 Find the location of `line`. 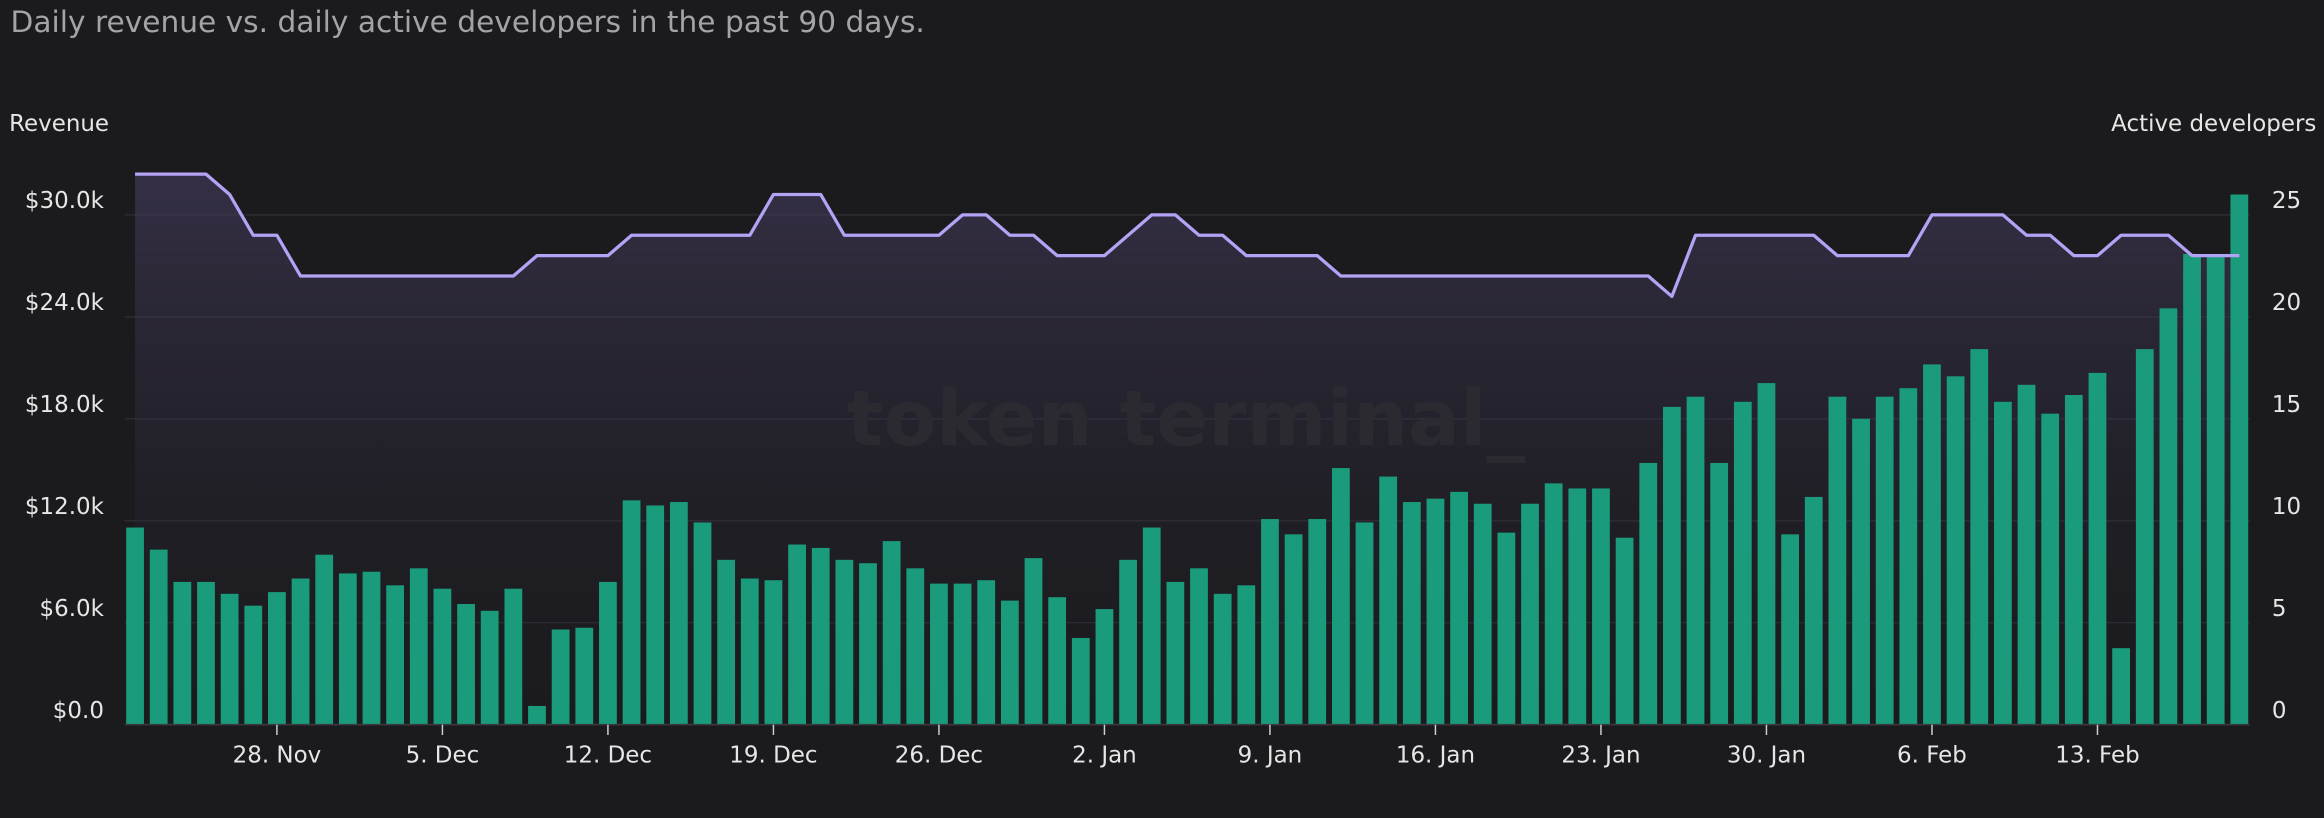

line is located at coordinates (1187, 235).